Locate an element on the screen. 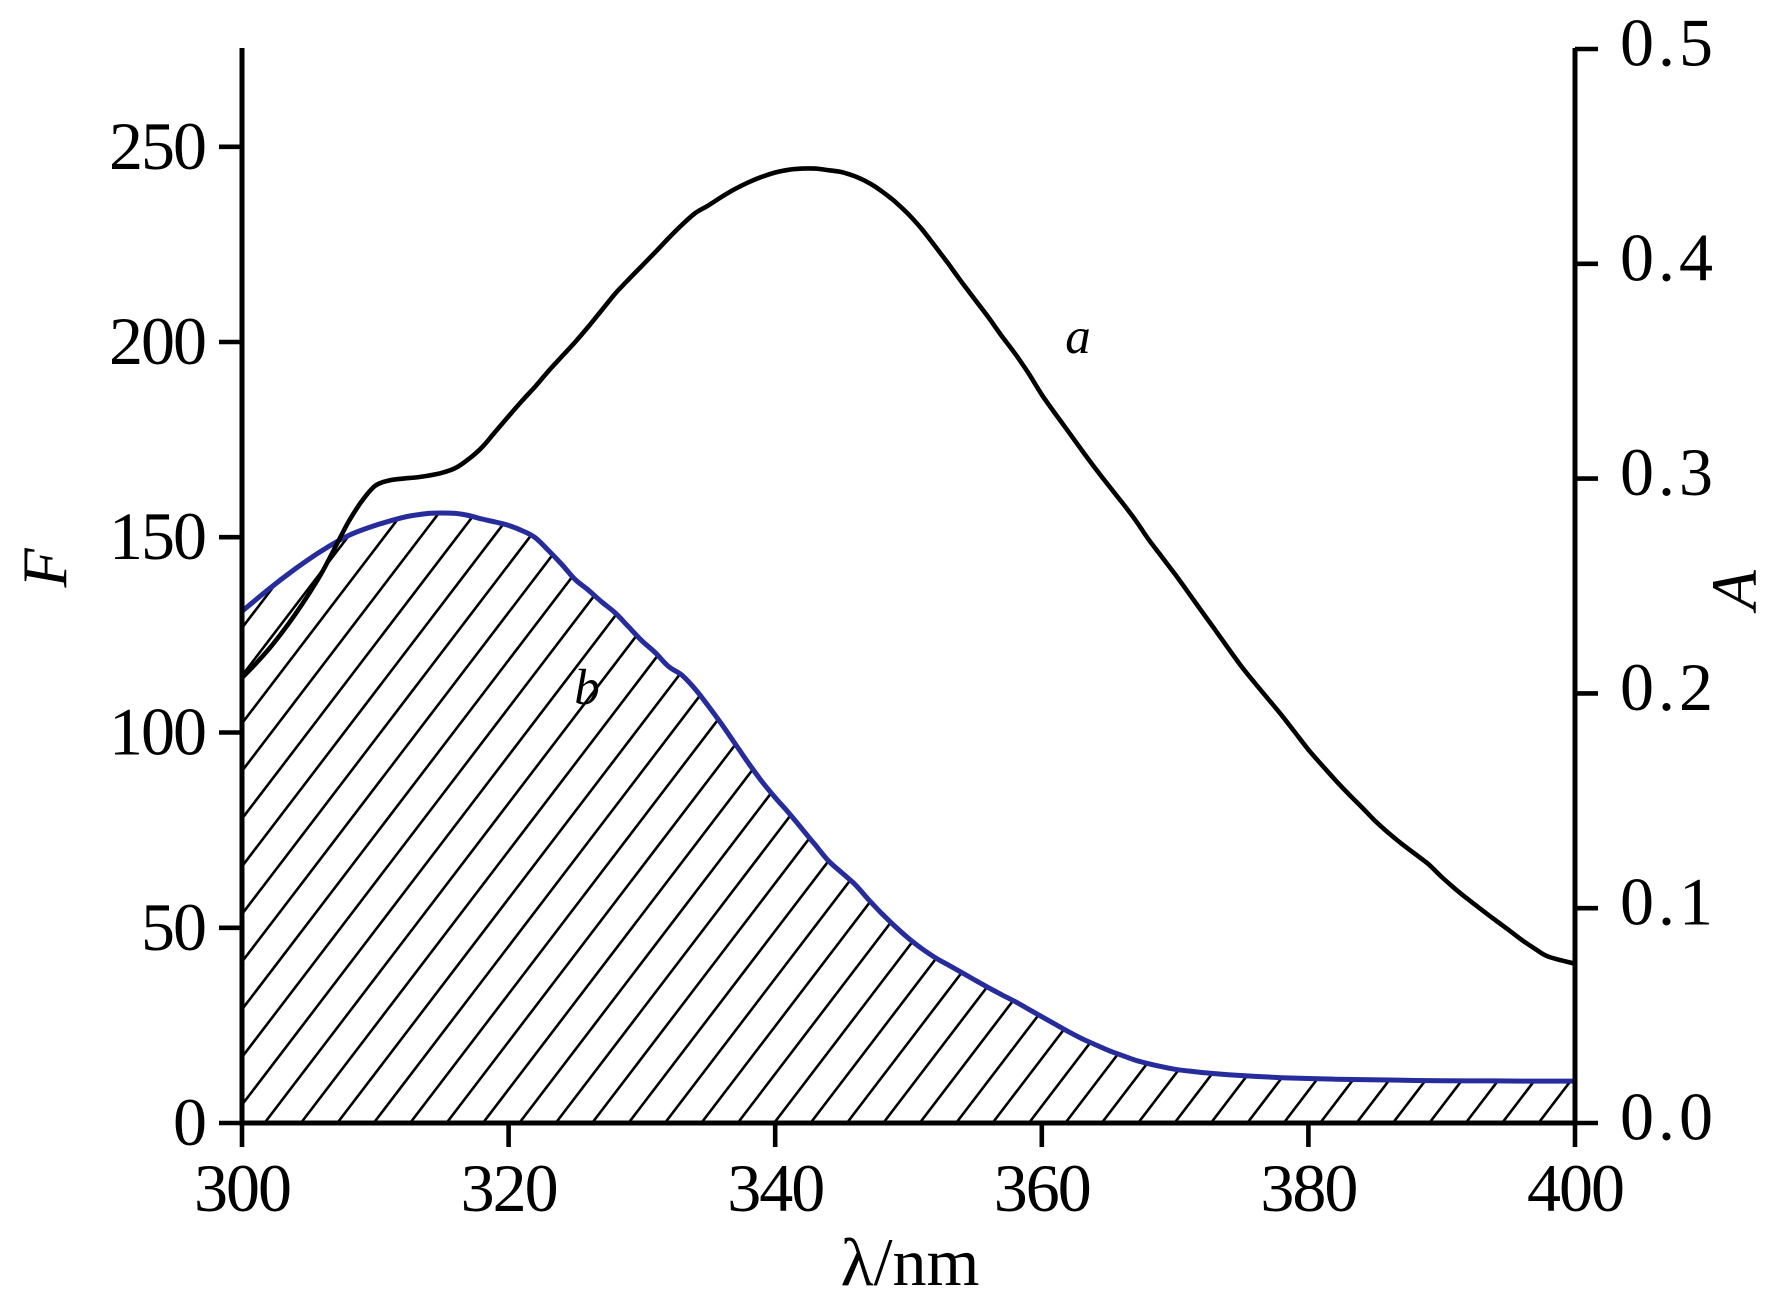 Image resolution: width=1775 pixels, height=1300 pixels. svg-text: A is located at coordinates (1735, 592).